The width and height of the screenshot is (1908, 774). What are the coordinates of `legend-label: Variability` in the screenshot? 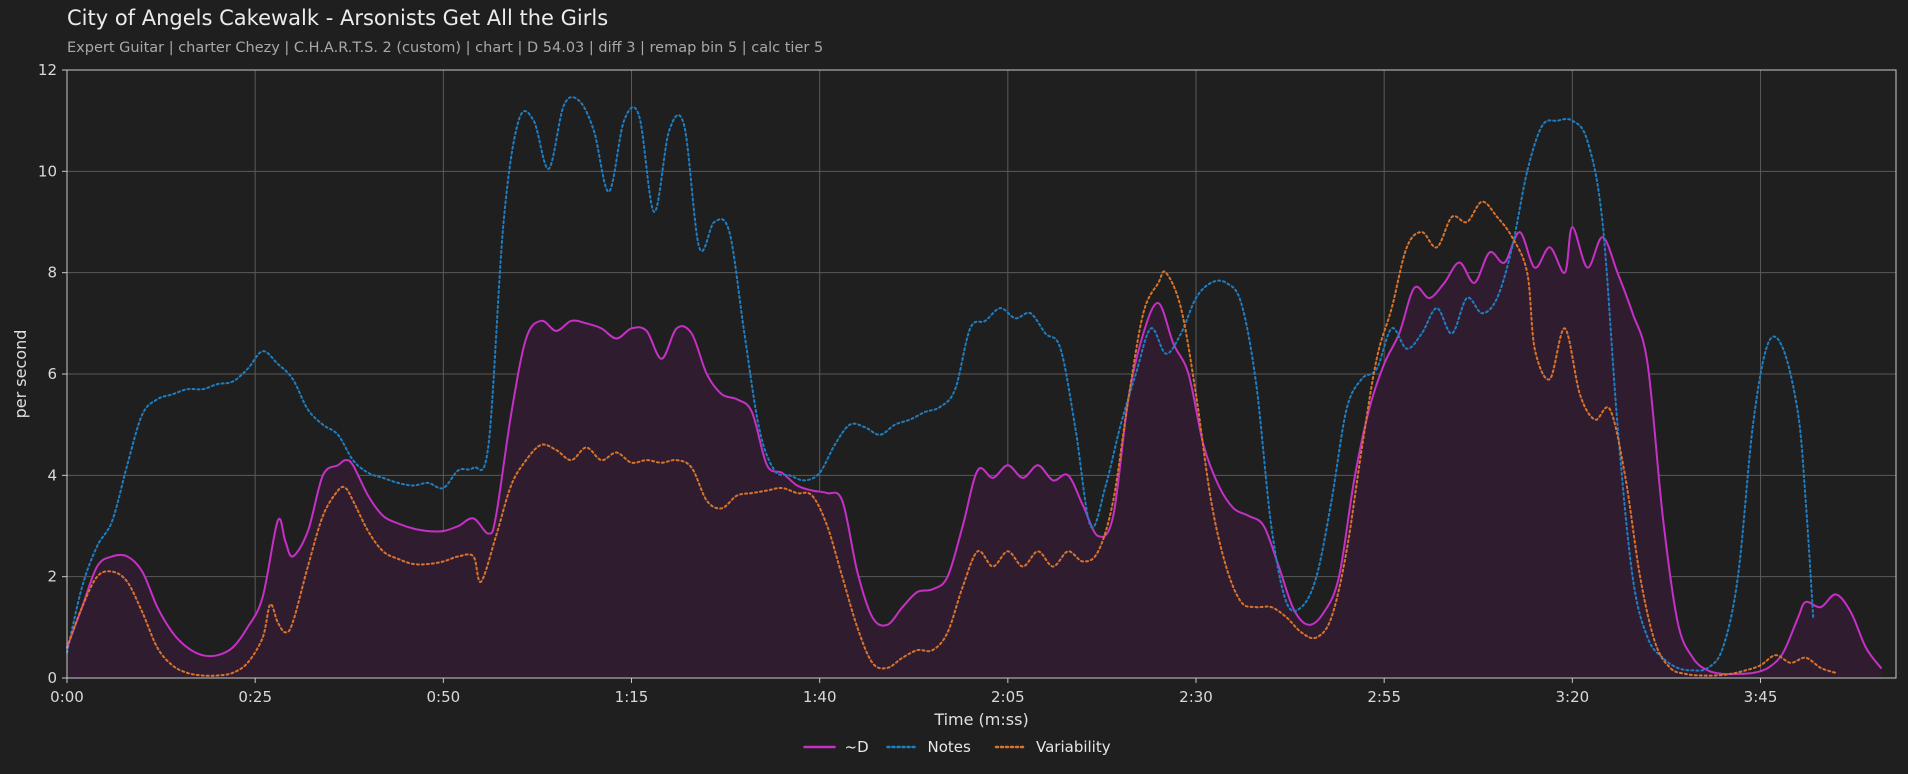 It's located at (1073, 747).